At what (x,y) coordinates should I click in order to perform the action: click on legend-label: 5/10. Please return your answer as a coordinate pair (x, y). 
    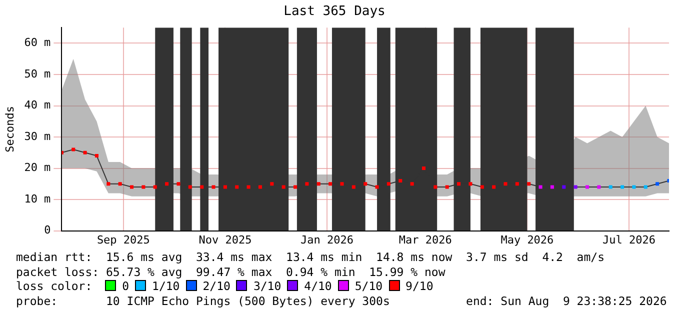
    Looking at the image, I should click on (368, 286).